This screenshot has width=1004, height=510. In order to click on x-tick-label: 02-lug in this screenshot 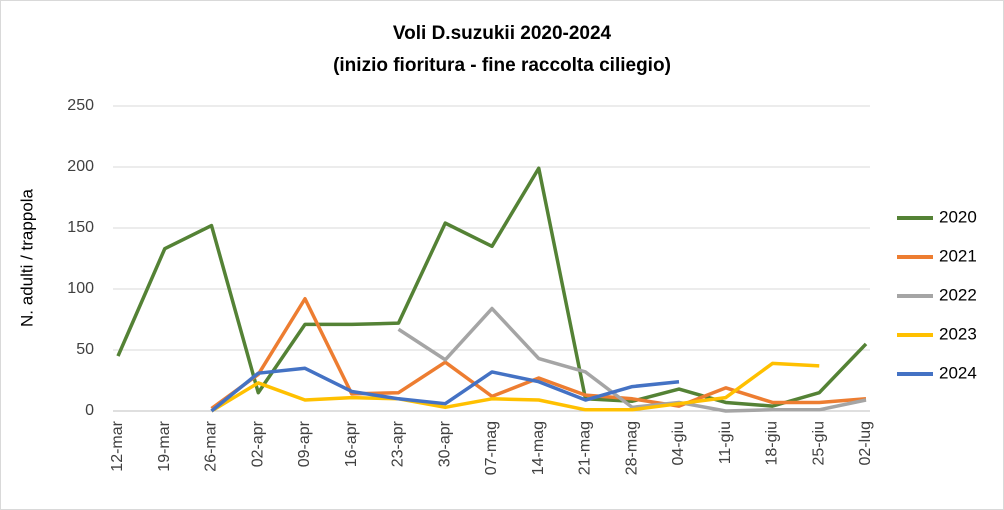, I will do `click(865, 443)`.